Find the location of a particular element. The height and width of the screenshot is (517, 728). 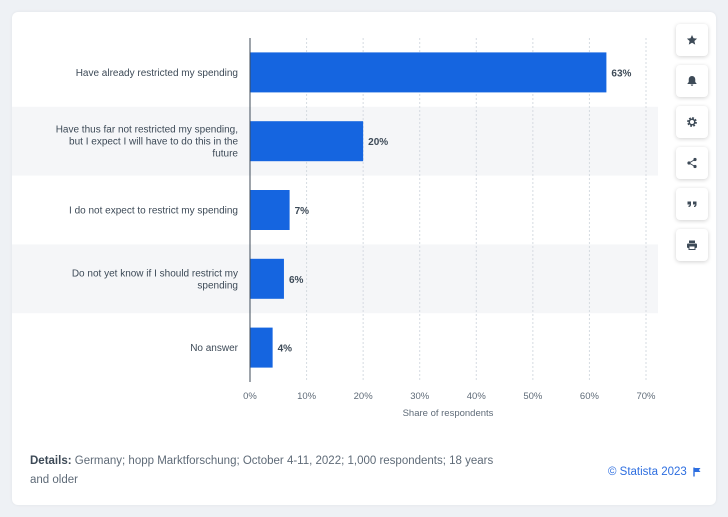

print-icon is located at coordinates (692, 245).